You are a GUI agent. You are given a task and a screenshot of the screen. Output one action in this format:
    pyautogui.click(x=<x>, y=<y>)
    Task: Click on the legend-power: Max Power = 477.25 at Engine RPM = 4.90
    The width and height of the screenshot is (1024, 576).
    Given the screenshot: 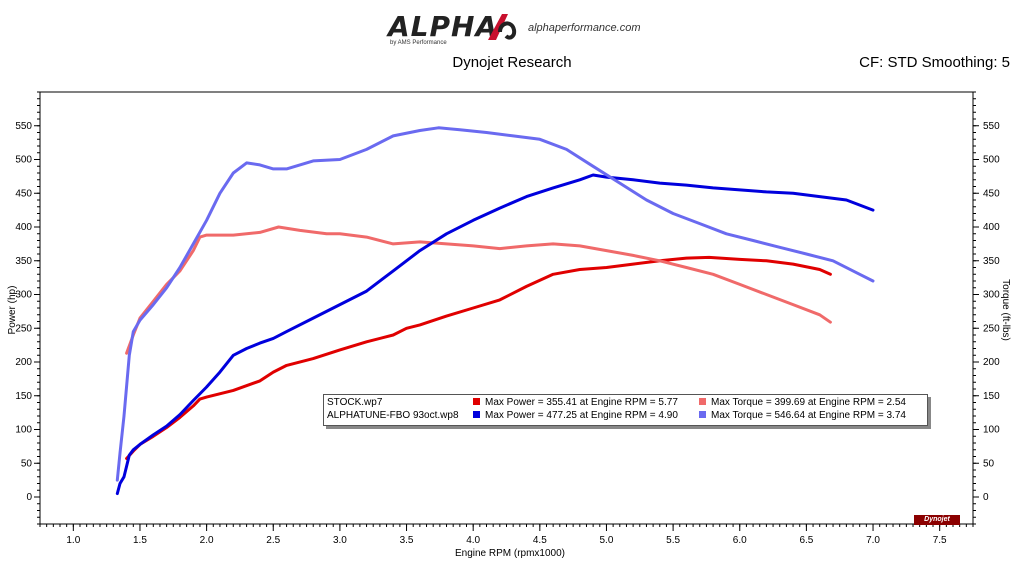 What is the action you would take?
    pyautogui.click(x=575, y=415)
    